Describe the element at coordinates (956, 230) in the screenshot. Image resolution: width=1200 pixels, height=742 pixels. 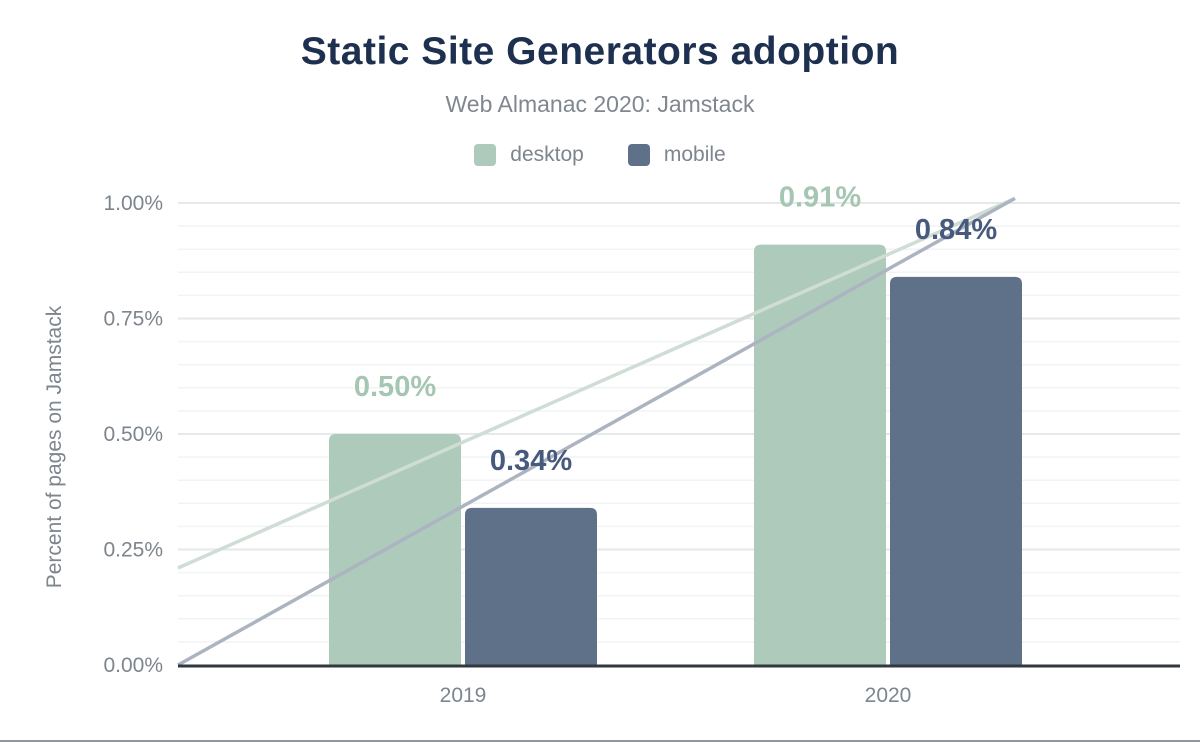
I see `value-label-mobile-2020: 0.84%` at that location.